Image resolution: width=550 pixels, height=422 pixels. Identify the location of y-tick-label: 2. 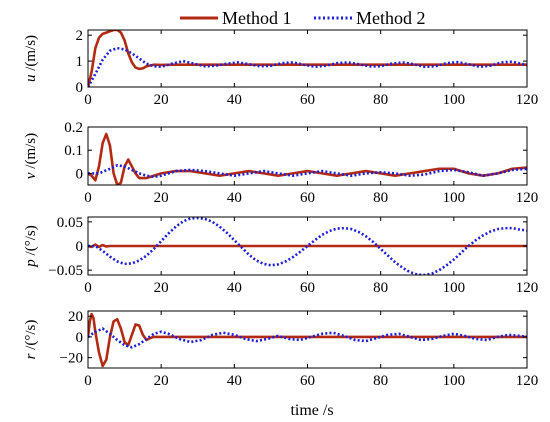
(80, 36).